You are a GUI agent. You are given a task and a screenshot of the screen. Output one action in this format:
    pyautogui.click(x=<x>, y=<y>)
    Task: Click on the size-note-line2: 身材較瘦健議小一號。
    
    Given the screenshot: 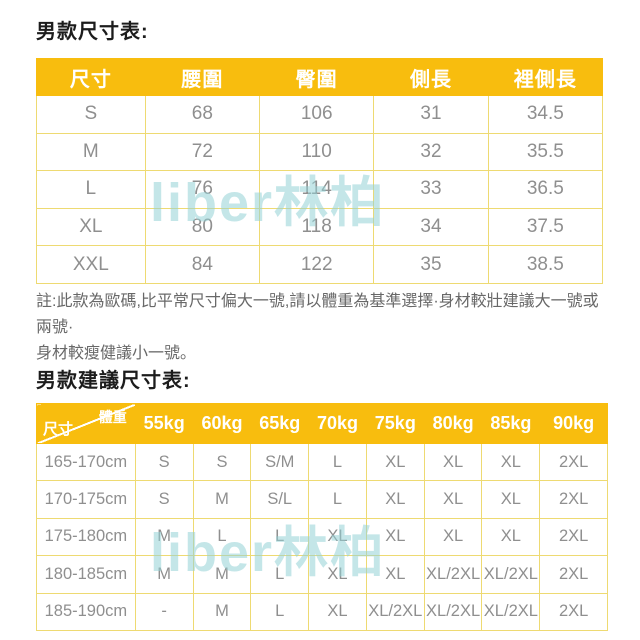 What is the action you would take?
    pyautogui.click(x=116, y=353)
    